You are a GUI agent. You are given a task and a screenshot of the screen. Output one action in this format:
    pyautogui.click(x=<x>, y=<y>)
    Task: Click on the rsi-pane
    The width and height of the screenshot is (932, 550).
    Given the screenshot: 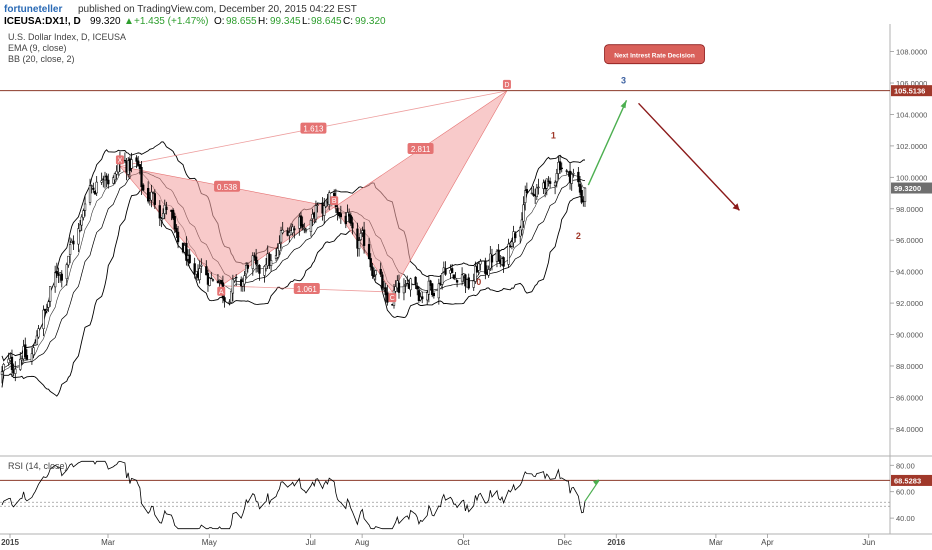 What is the action you would take?
    pyautogui.click(x=445, y=495)
    